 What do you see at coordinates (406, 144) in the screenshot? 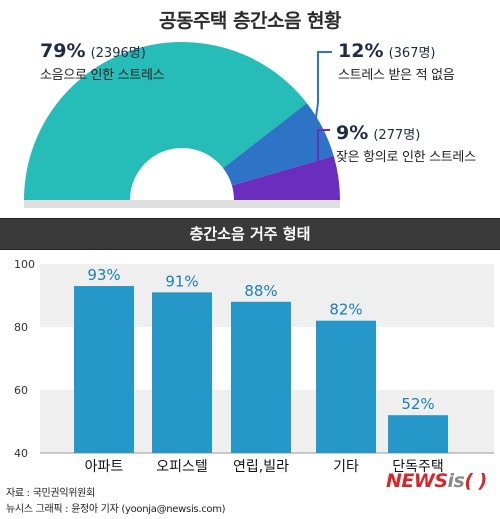
I see `pie-label-complaint-stress: 9% (277명) 잦은 항의로 인한 스트레스` at bounding box center [406, 144].